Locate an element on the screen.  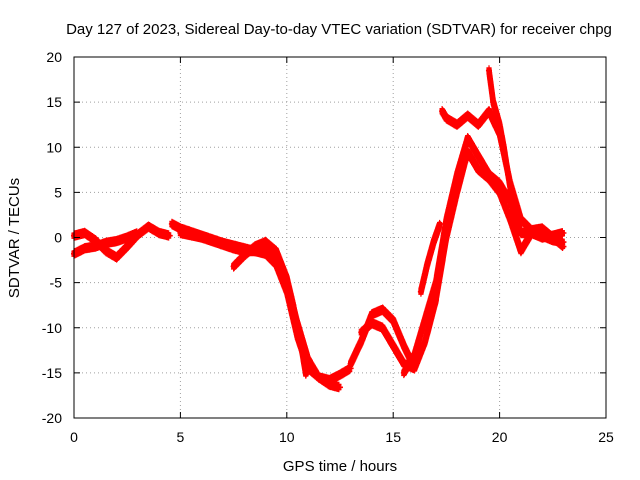
x-tick-label: 25 is located at coordinates (606, 437).